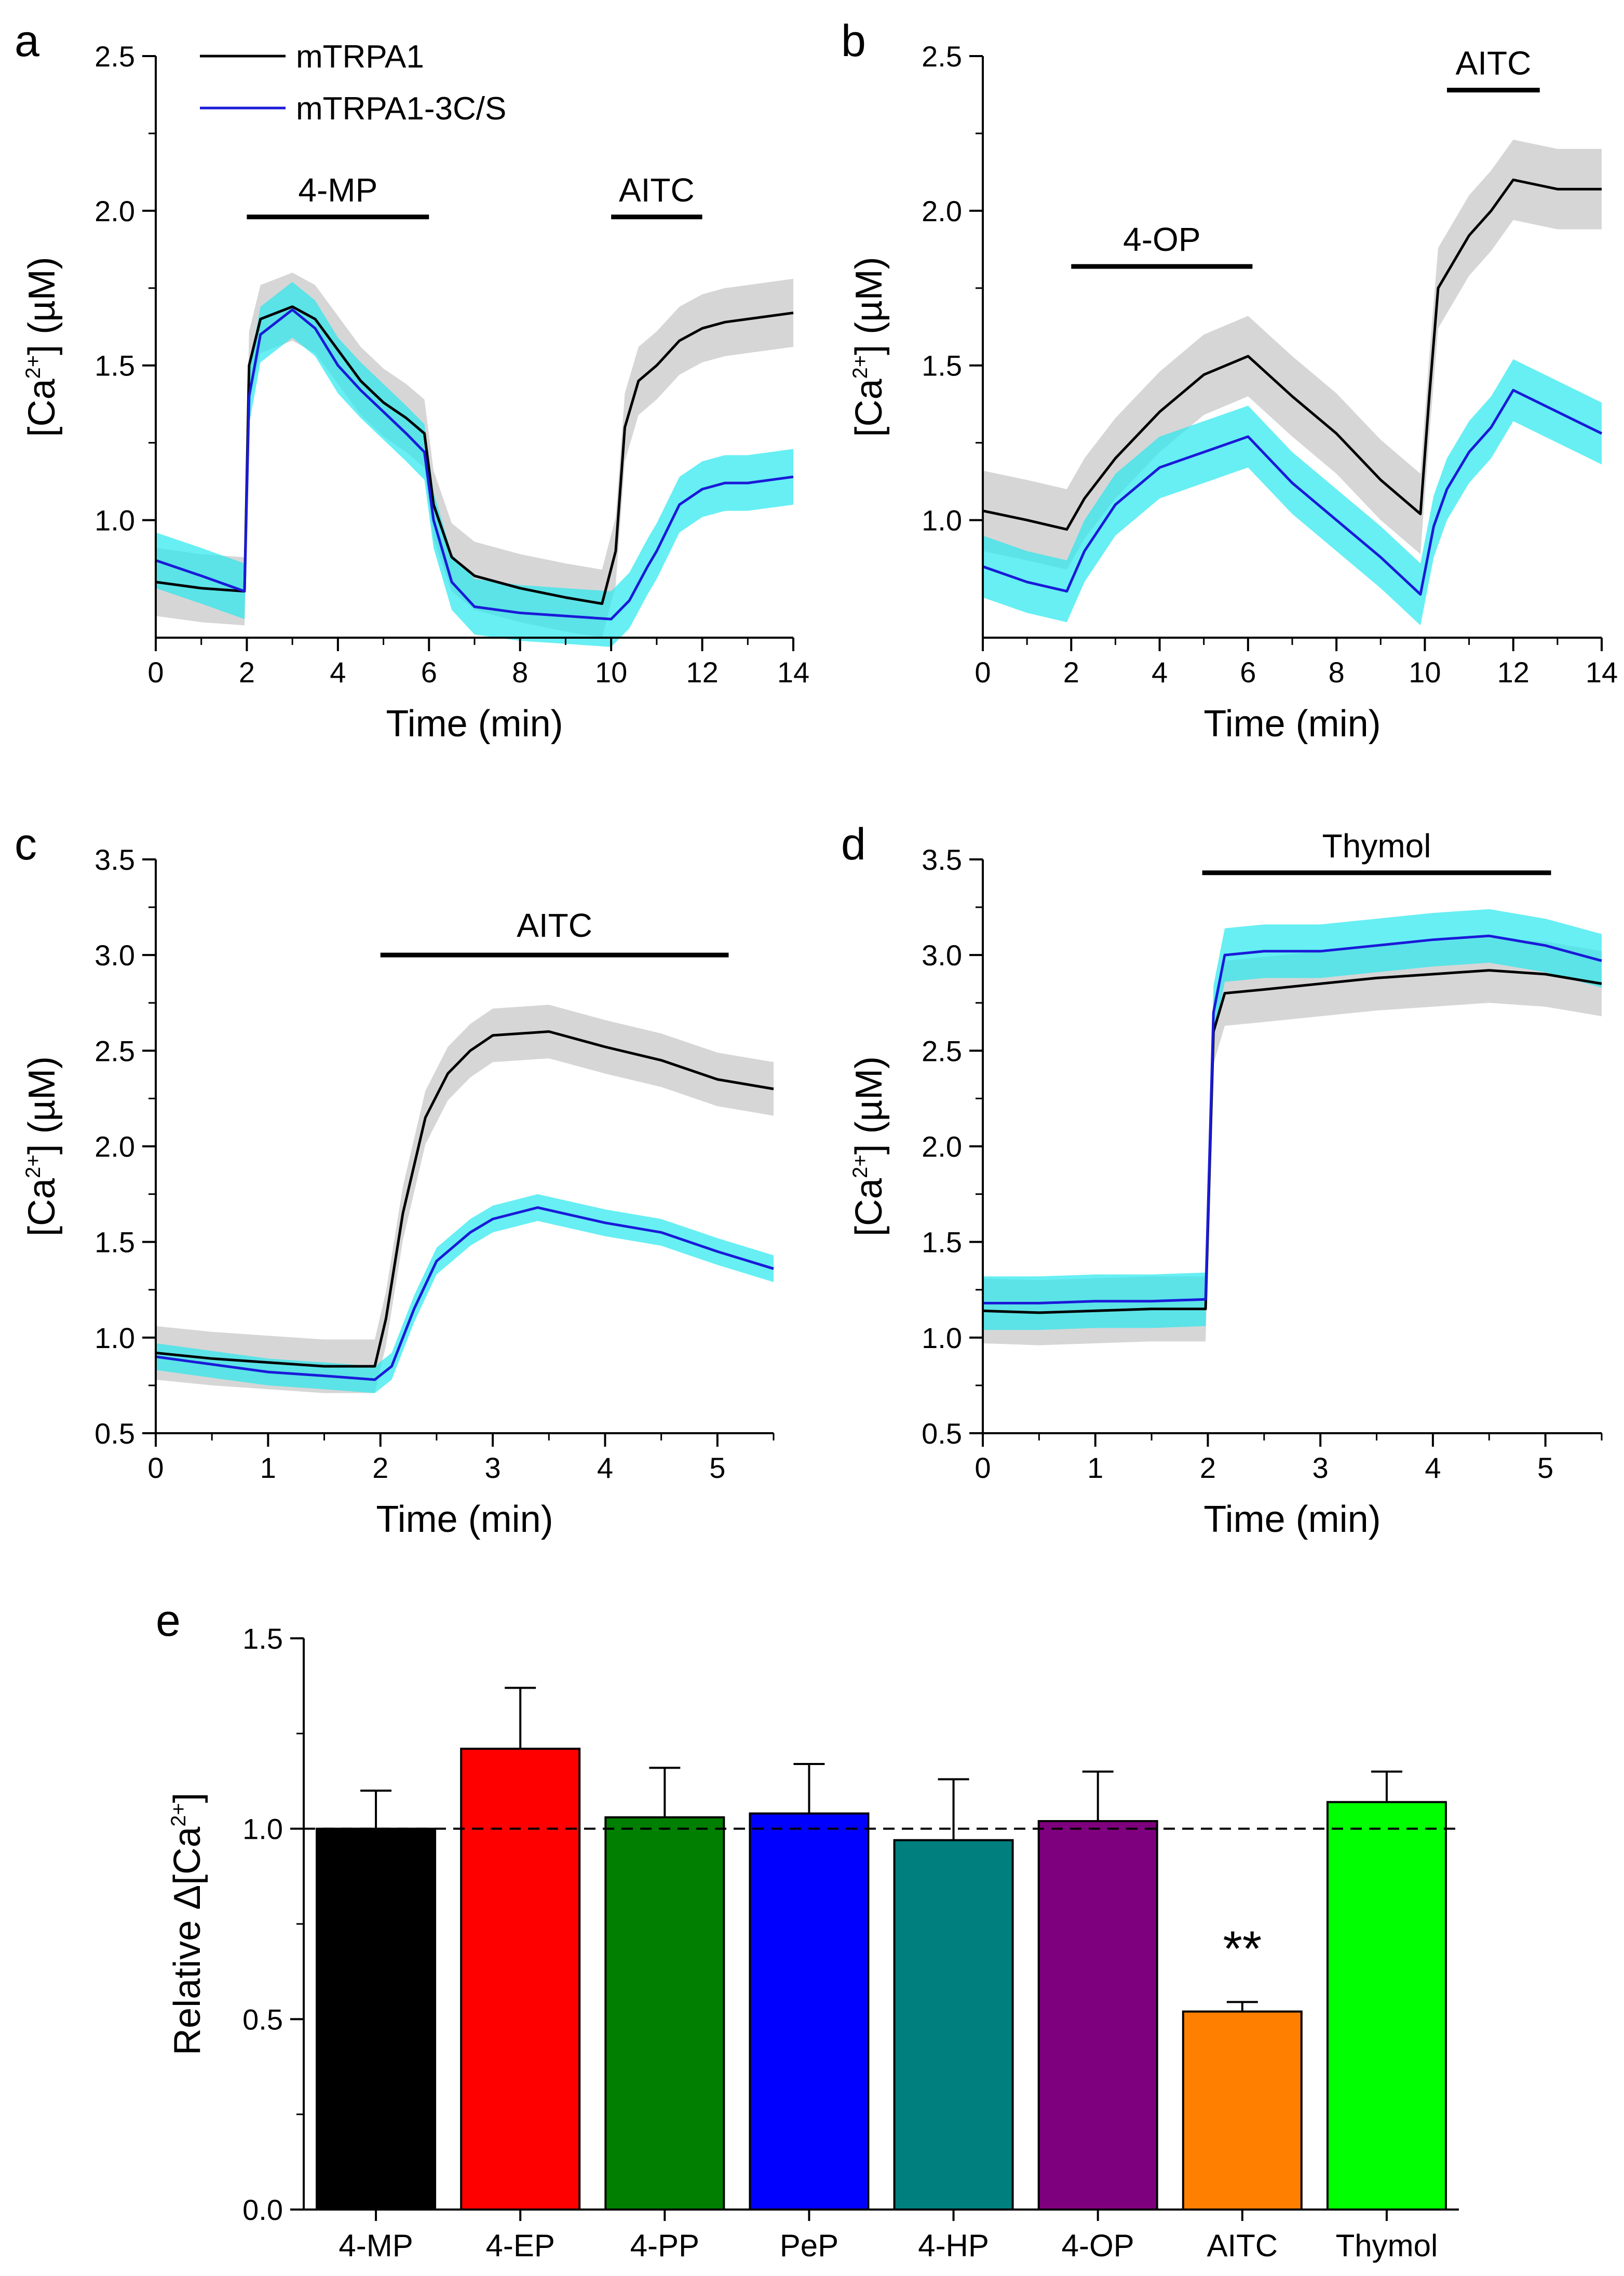 The height and width of the screenshot is (2276, 1624). I want to click on category-label: 4-HP, so click(953, 2246).